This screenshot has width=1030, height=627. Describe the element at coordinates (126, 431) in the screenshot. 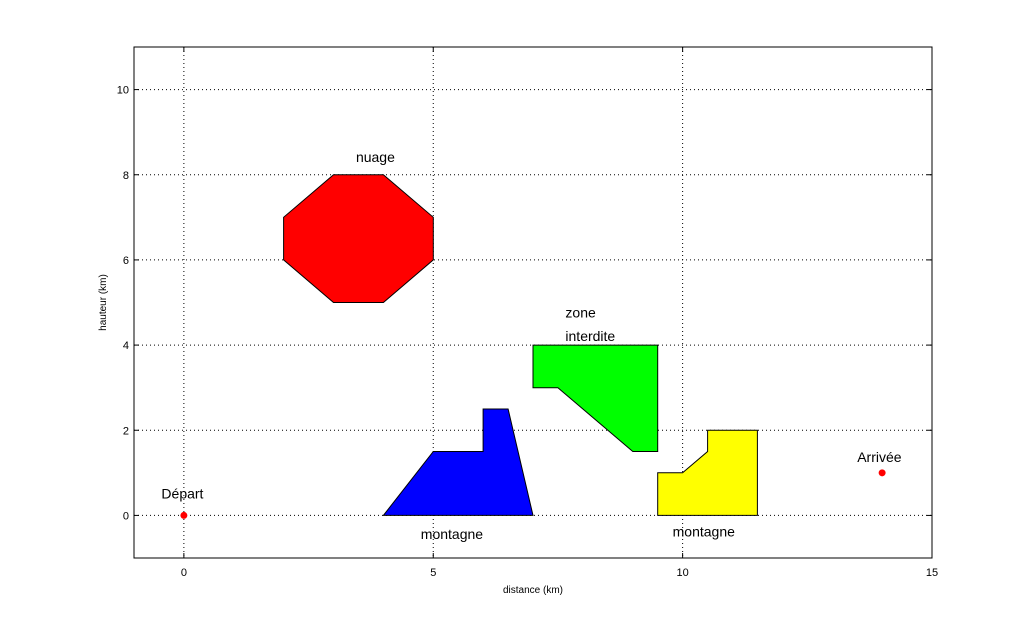

I see `y-tick-label: 2` at that location.